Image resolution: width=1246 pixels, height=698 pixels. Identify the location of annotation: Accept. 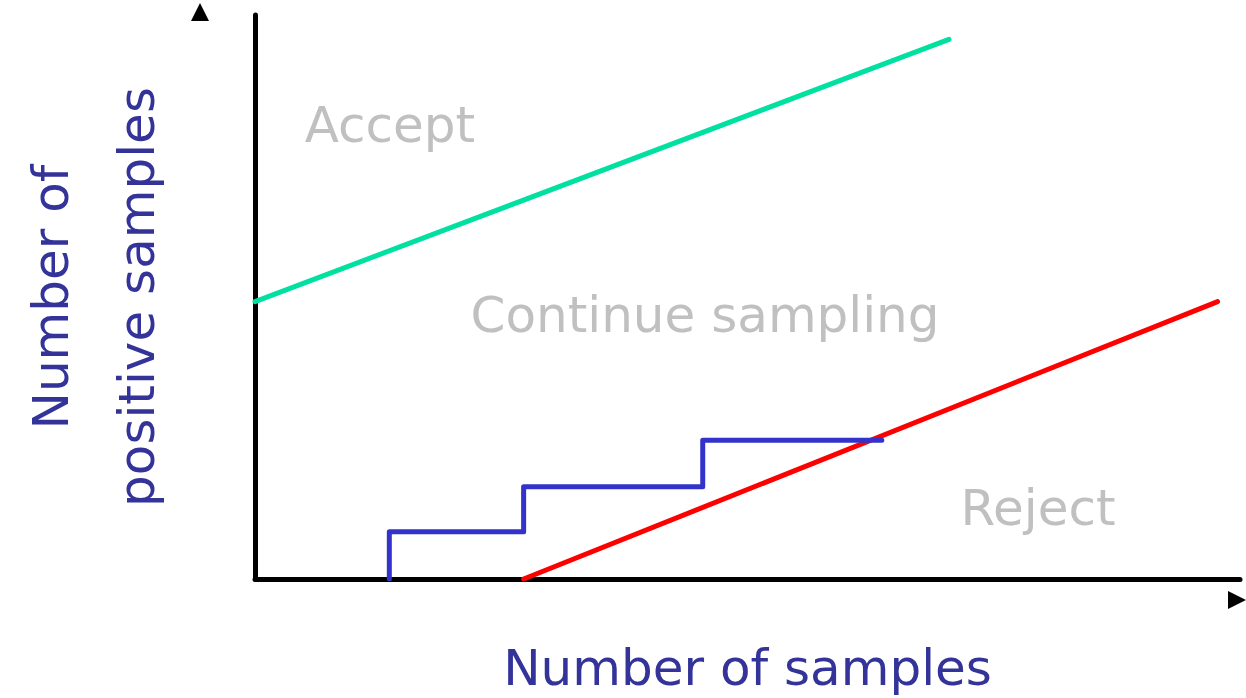
(390, 125).